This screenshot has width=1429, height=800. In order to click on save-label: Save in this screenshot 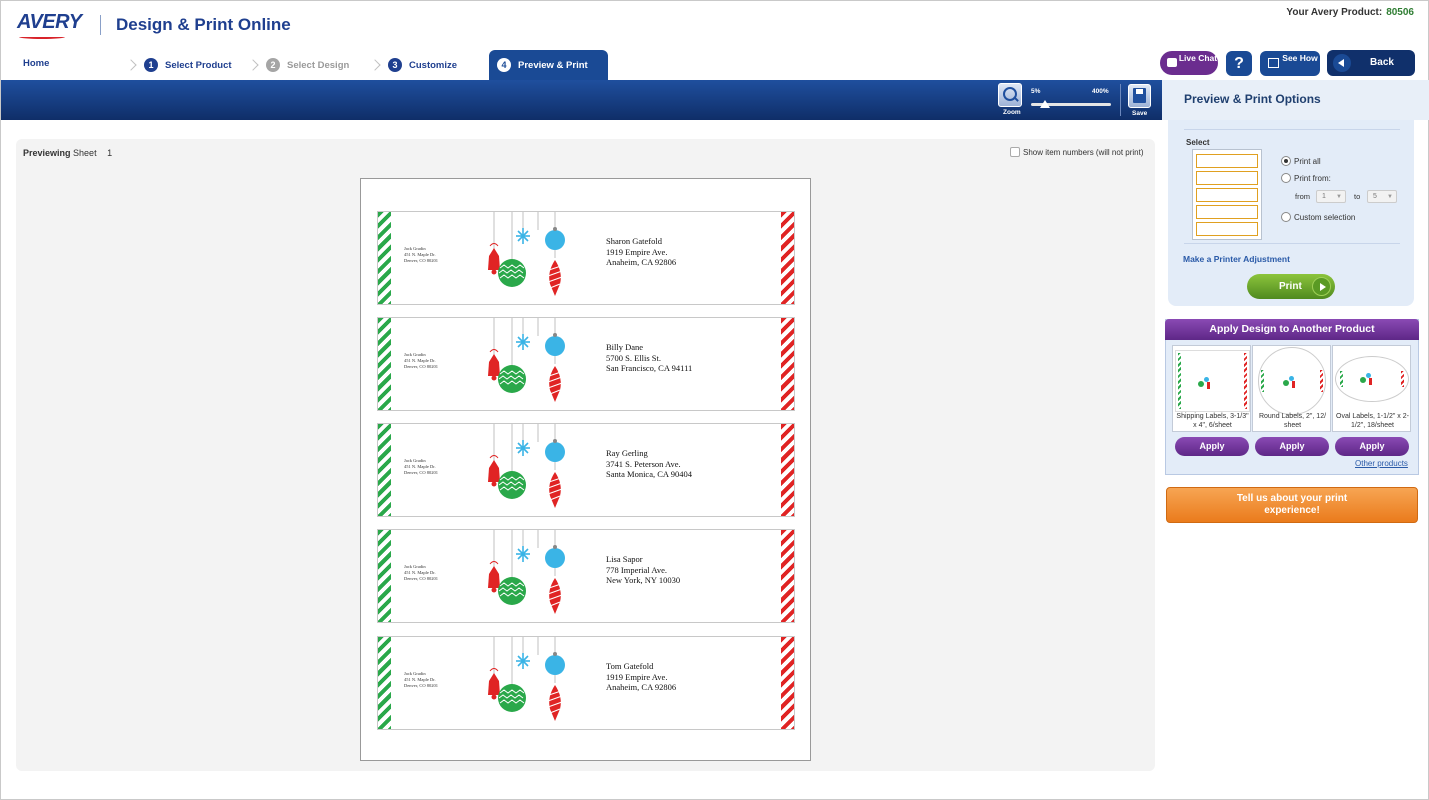, I will do `click(1140, 113)`.